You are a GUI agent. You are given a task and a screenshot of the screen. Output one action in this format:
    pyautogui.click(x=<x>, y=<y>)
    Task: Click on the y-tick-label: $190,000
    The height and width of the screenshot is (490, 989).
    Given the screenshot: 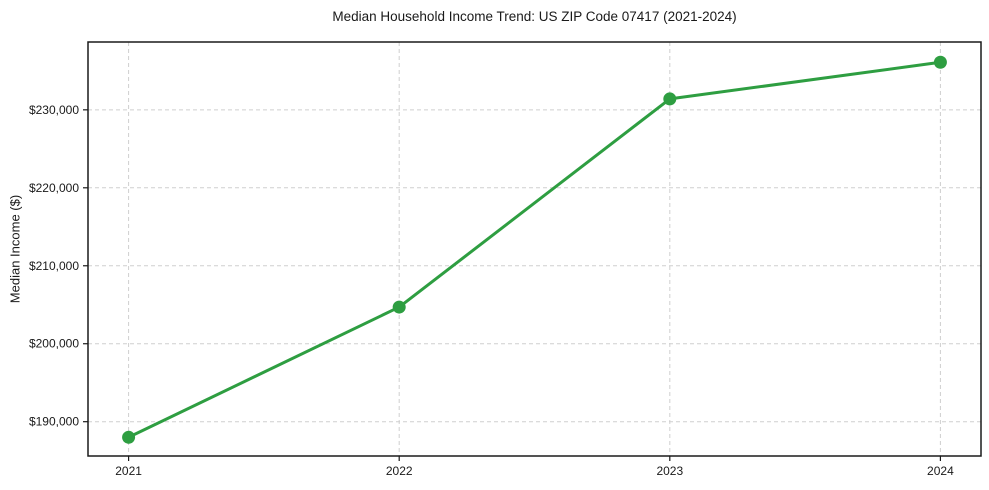 What is the action you would take?
    pyautogui.click(x=54, y=422)
    